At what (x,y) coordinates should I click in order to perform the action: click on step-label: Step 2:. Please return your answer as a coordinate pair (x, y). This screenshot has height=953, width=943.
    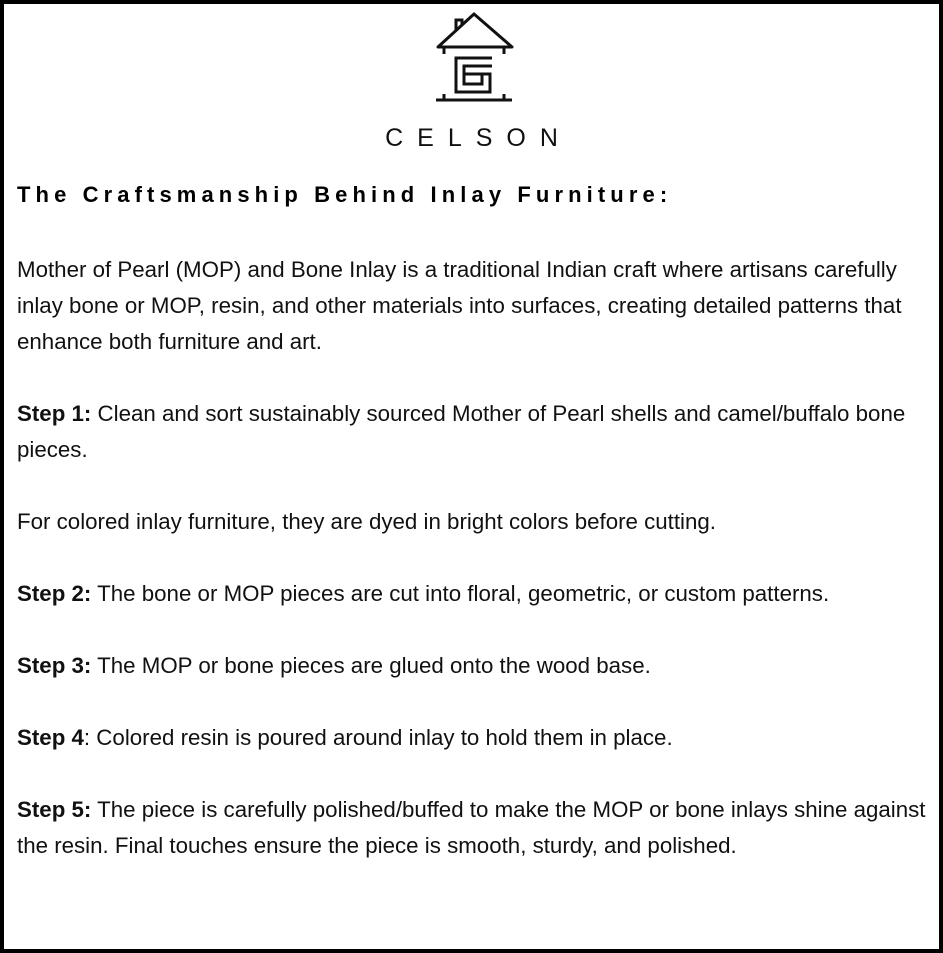
    Looking at the image, I should click on (54, 593).